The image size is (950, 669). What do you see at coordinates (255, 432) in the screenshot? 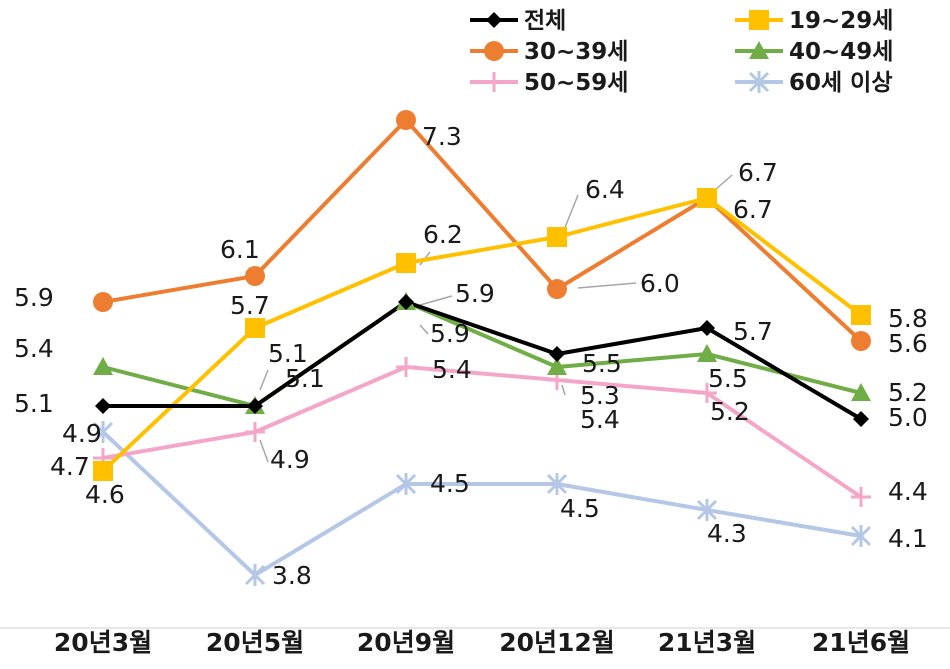
I see `marker-50-59세-1` at bounding box center [255, 432].